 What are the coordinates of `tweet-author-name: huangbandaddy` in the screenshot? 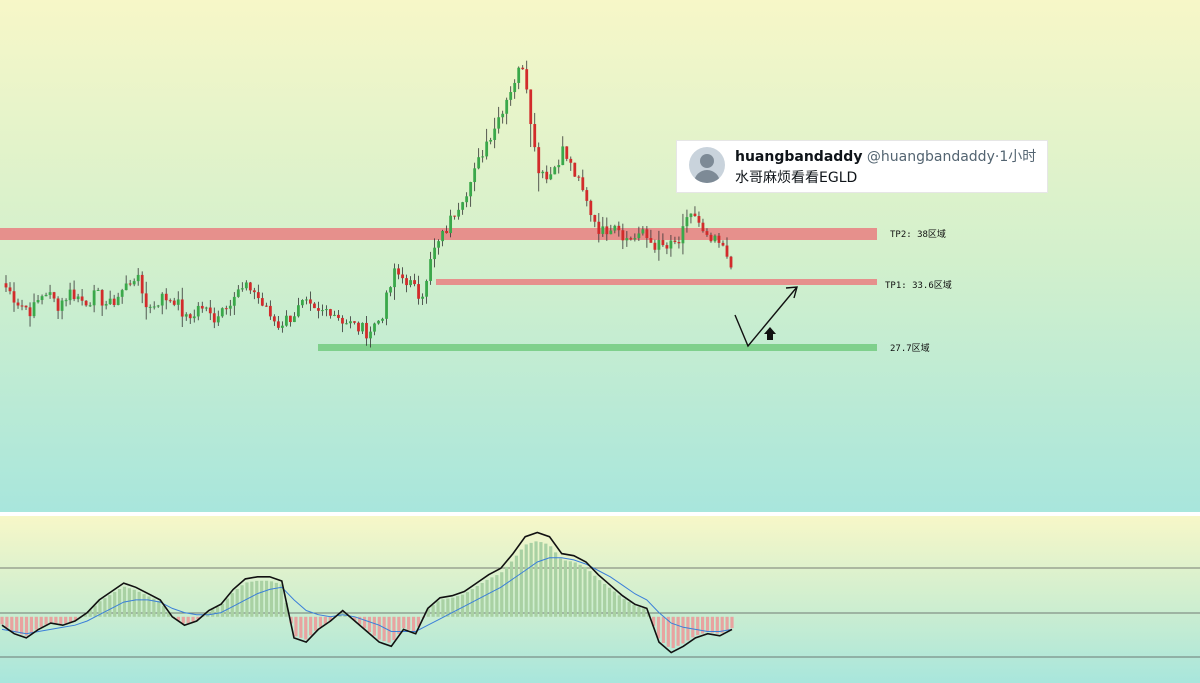 It's located at (799, 157).